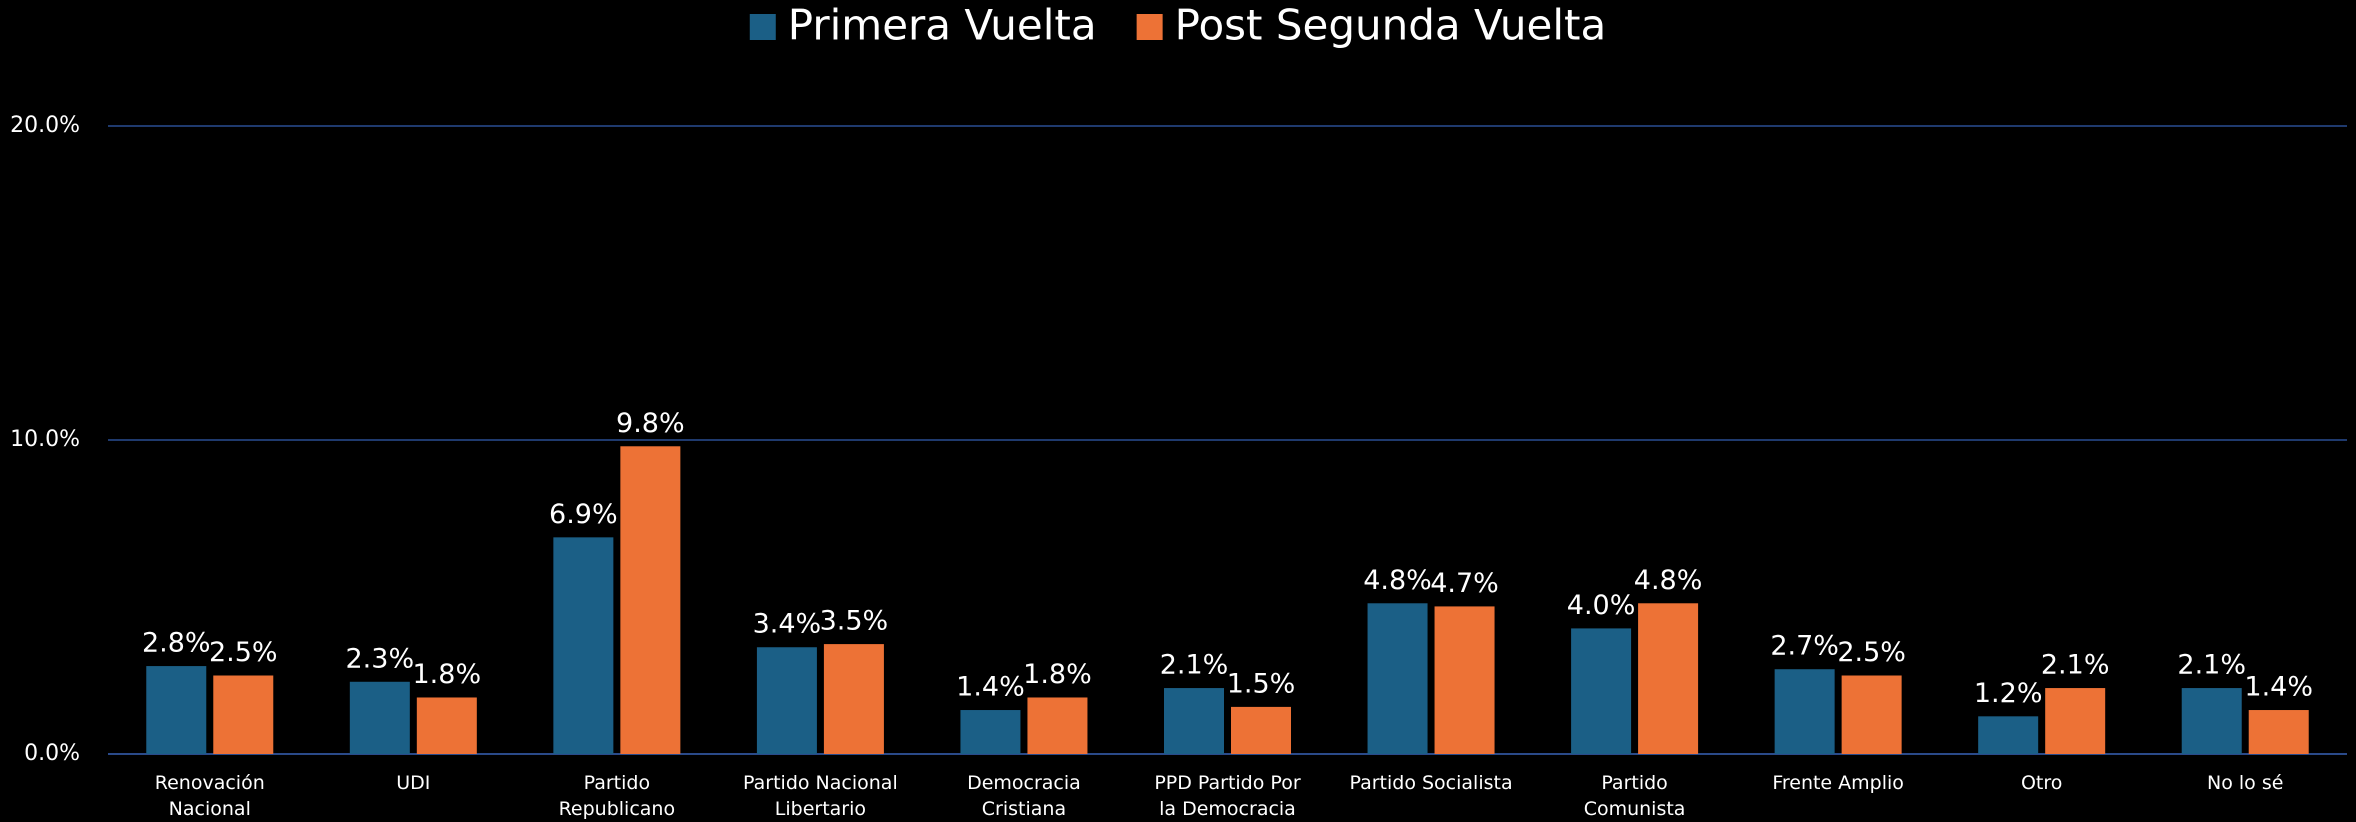  What do you see at coordinates (2008, 693) in the screenshot?
I see `data-label: 1.2%` at bounding box center [2008, 693].